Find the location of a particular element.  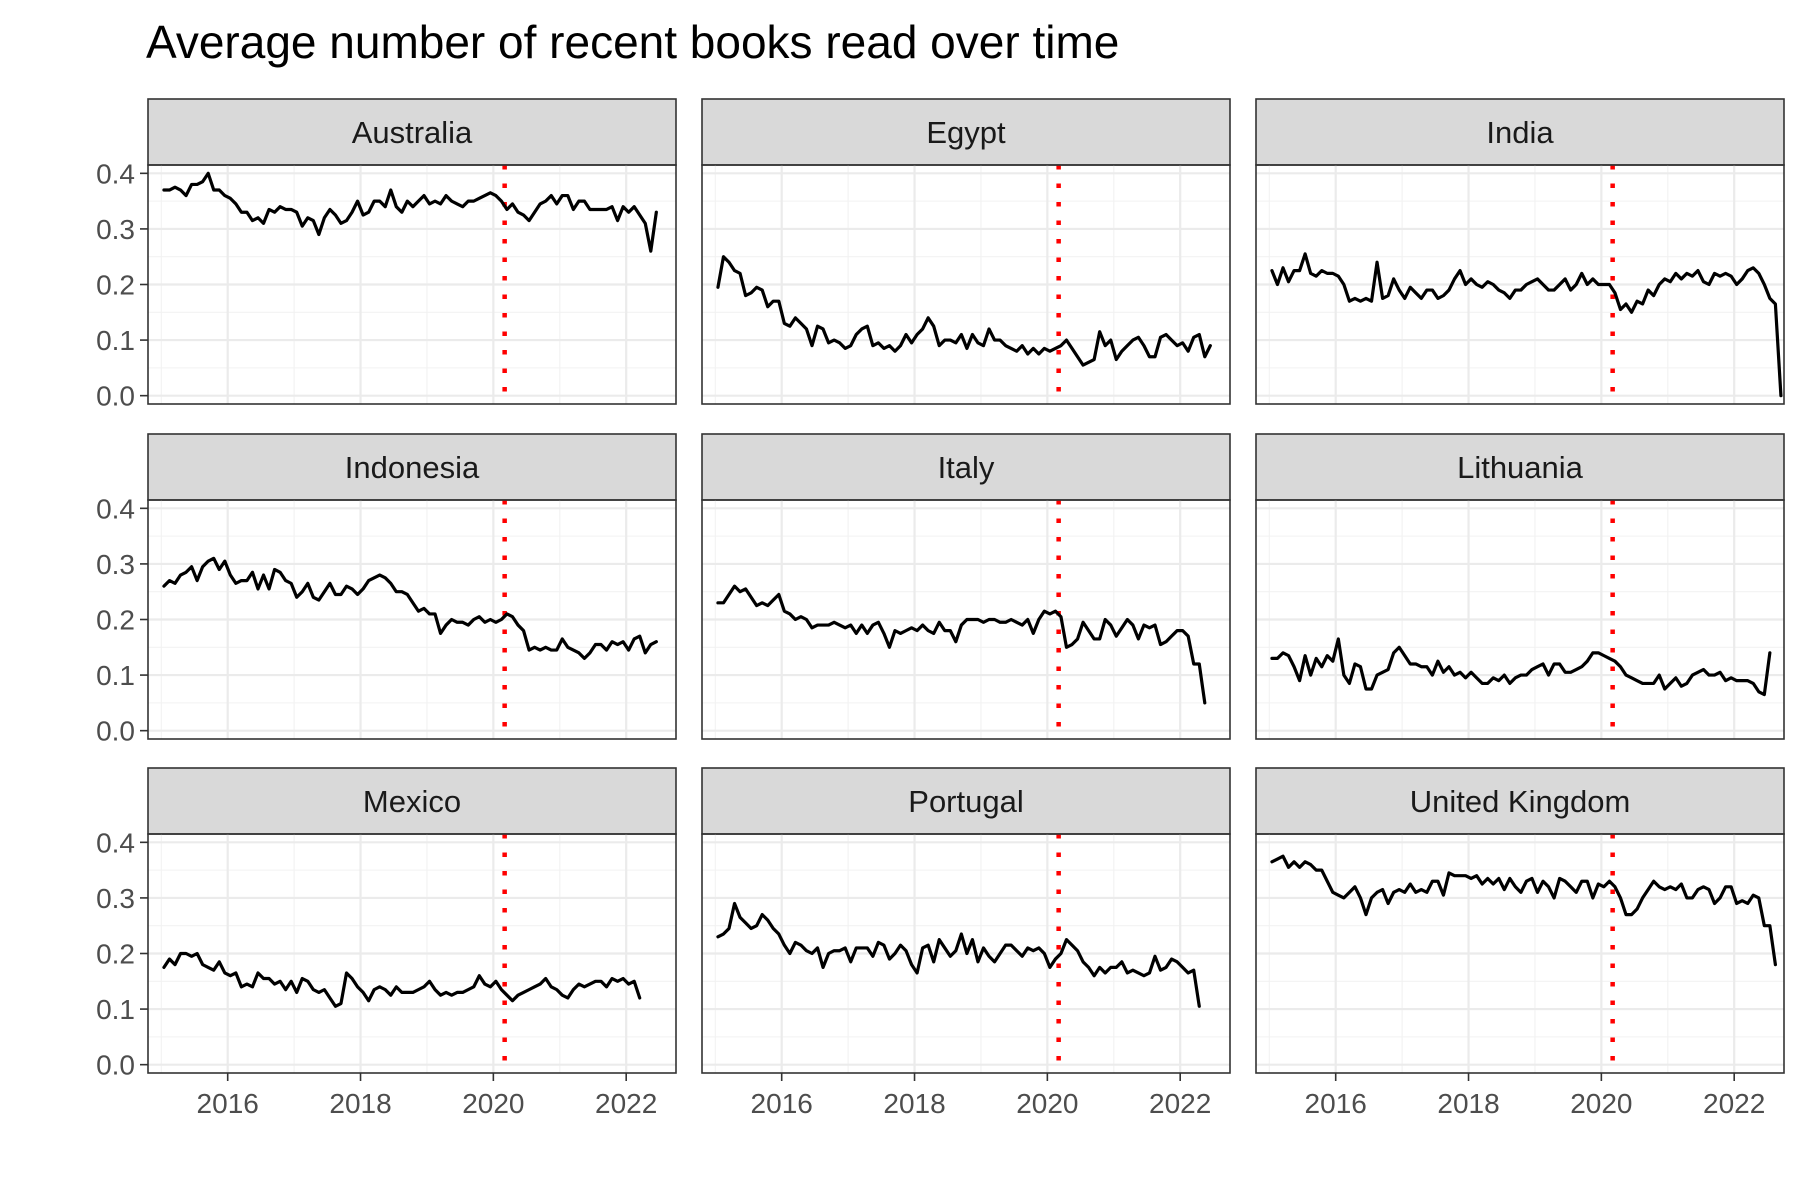

facet-strip-italy is located at coordinates (966, 467).